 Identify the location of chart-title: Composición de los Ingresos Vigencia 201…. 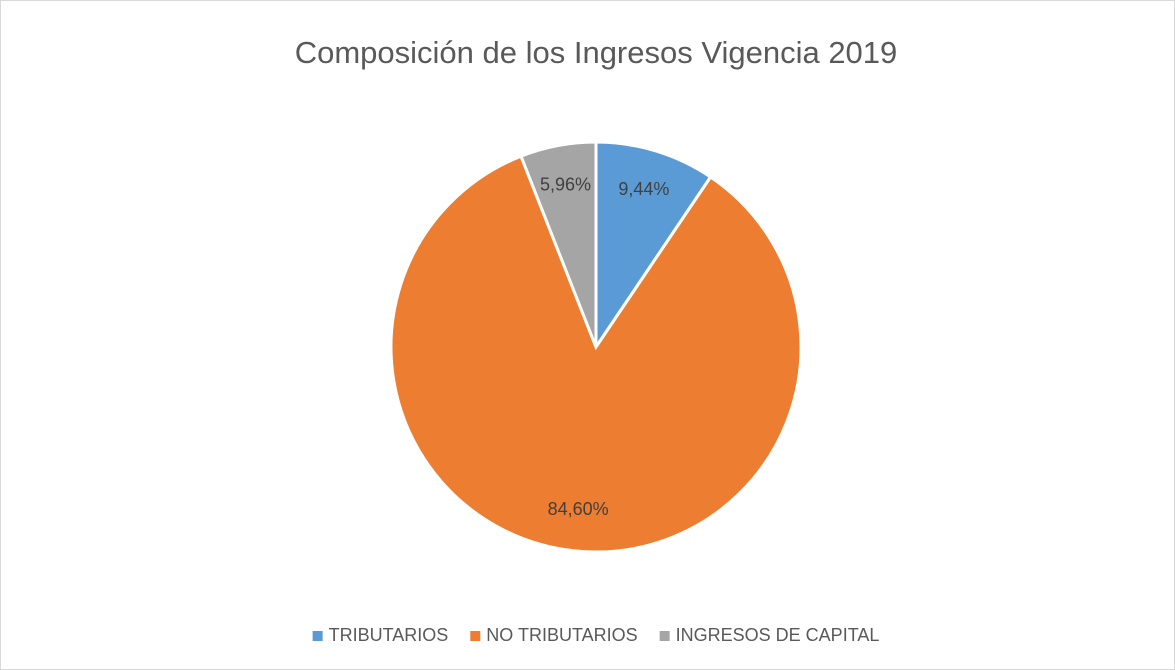
(596, 52).